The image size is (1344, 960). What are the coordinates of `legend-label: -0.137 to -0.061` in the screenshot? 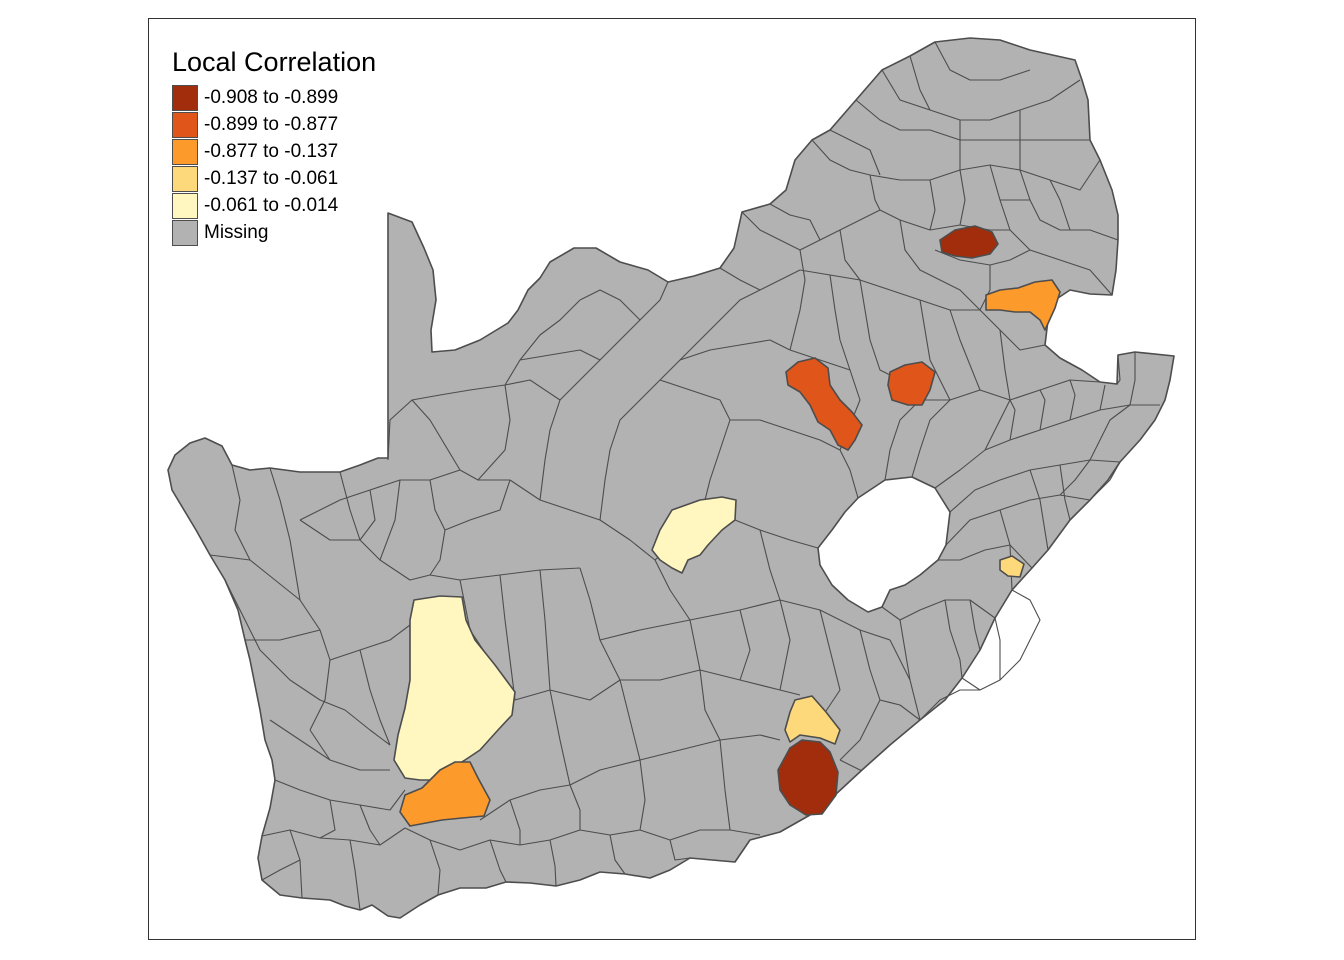 It's located at (271, 178).